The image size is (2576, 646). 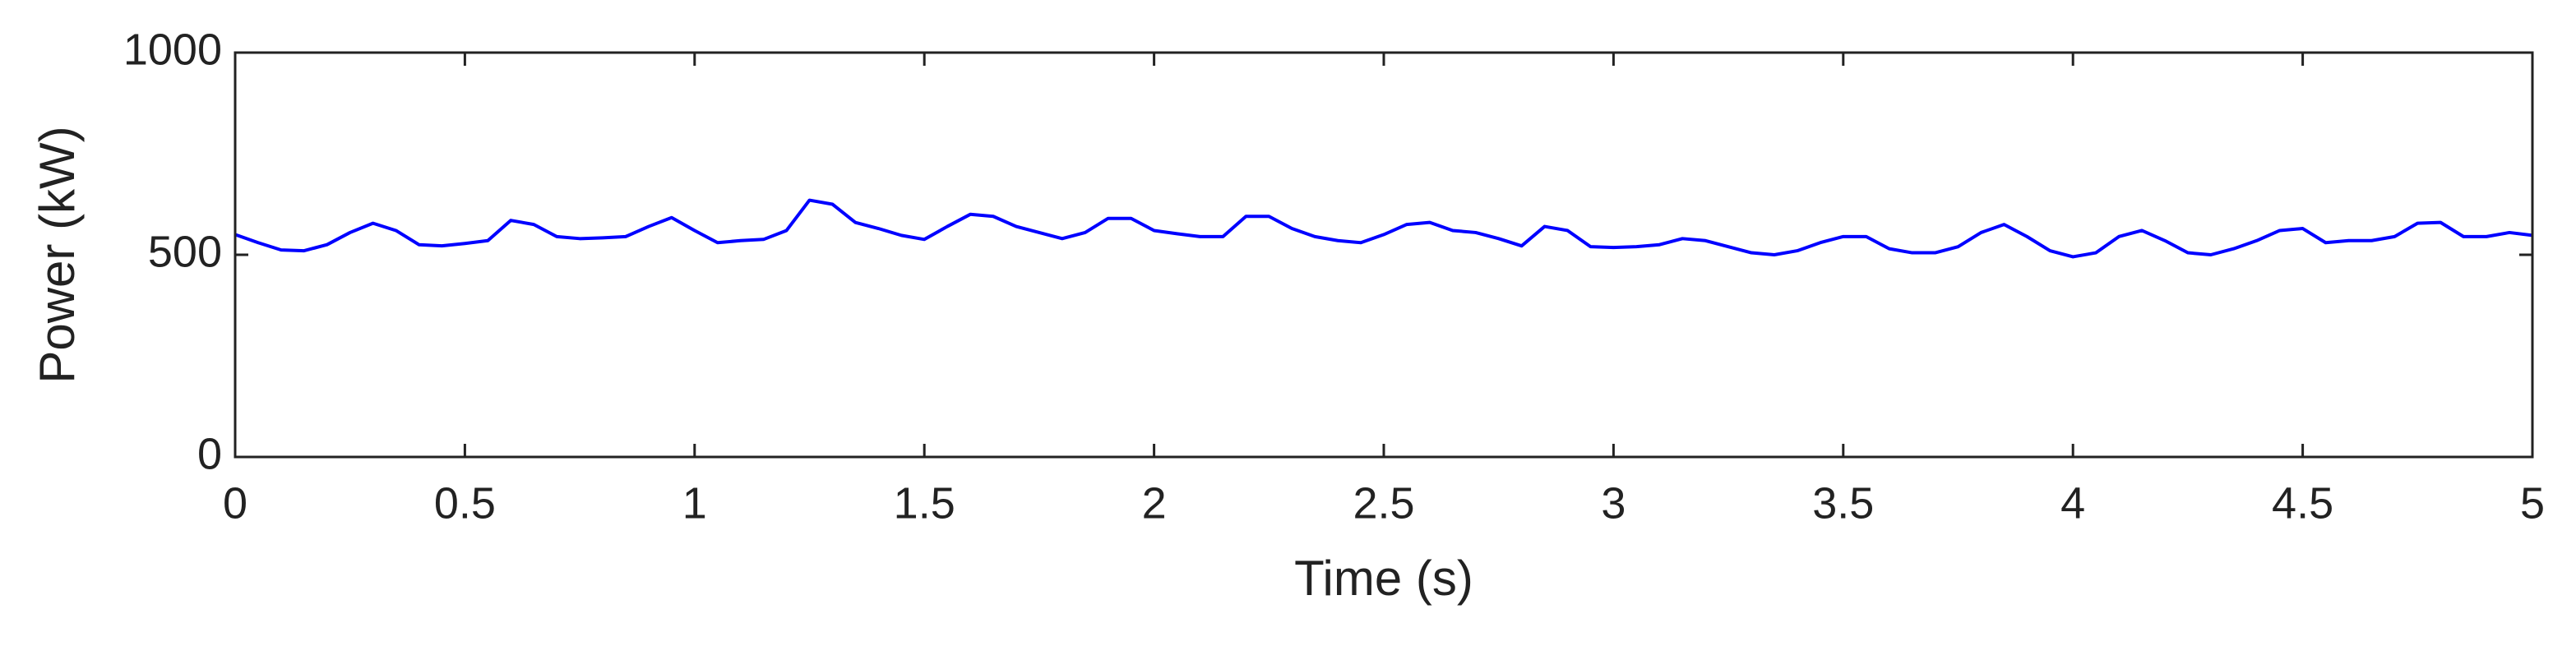 I want to click on x-tick-label: 3.5, so click(x=1843, y=503).